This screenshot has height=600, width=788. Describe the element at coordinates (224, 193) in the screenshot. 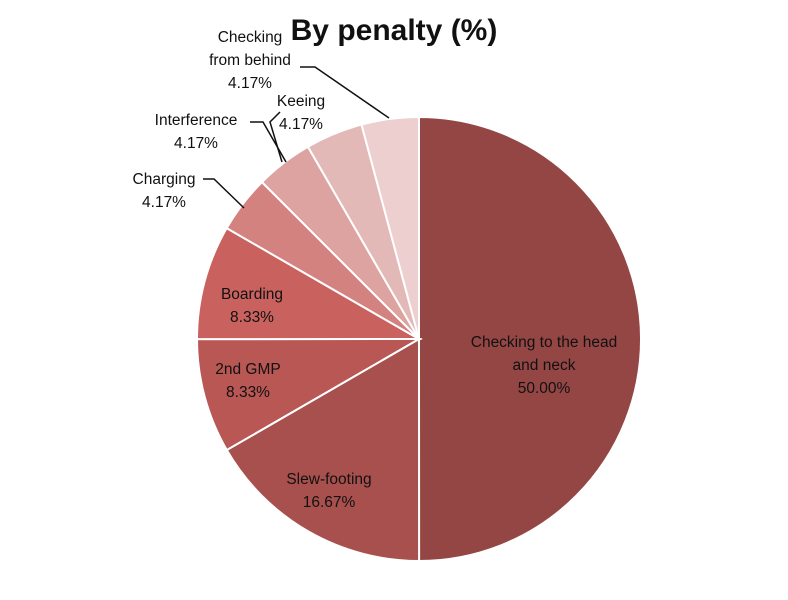

I see `leader-line-charging` at that location.